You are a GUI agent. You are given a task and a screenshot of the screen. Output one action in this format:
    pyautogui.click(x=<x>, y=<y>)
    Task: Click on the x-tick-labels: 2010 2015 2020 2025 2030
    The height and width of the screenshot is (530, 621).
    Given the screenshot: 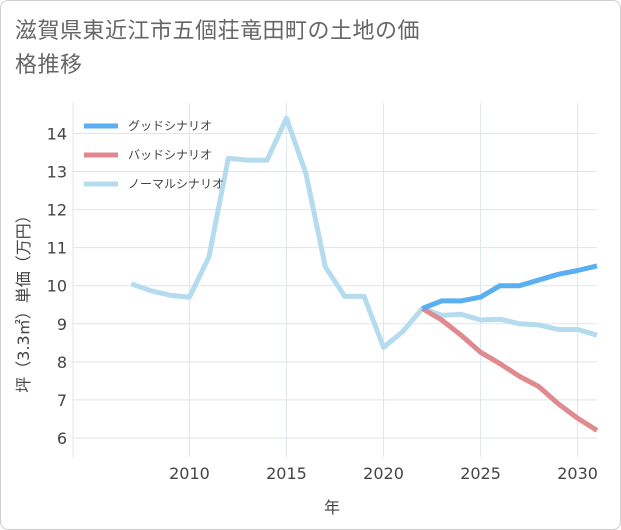 What is the action you would take?
    pyautogui.click(x=383, y=473)
    